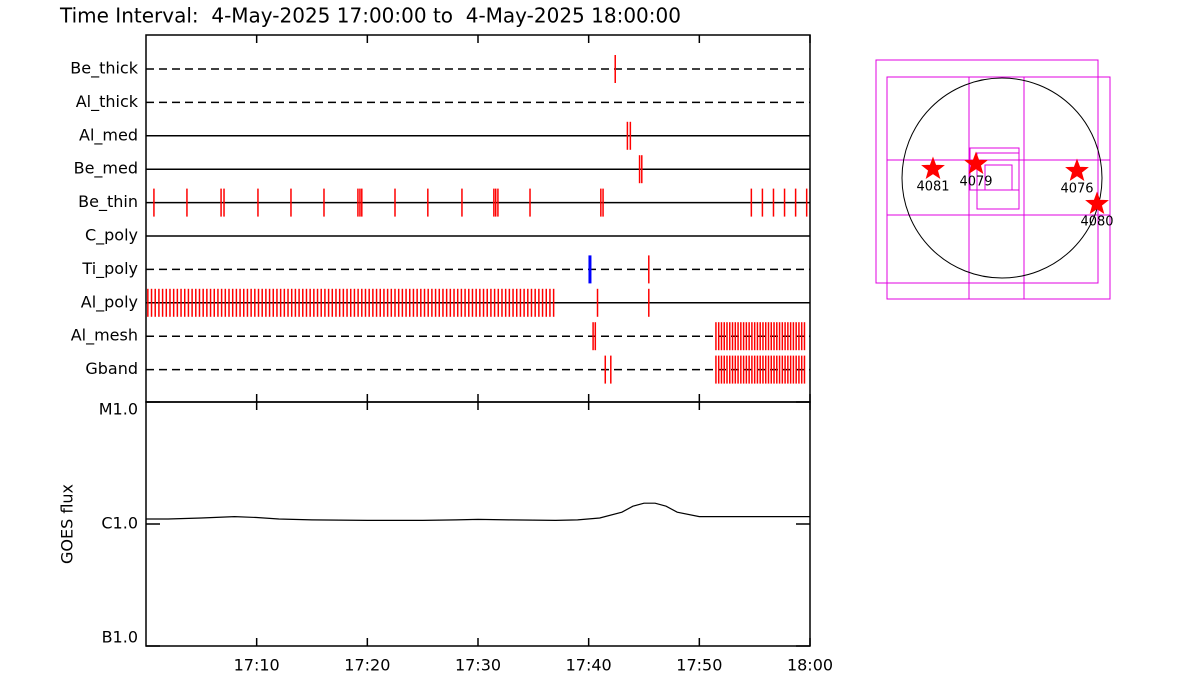  What do you see at coordinates (106, 169) in the screenshot?
I see `row-label: Be_med` at bounding box center [106, 169].